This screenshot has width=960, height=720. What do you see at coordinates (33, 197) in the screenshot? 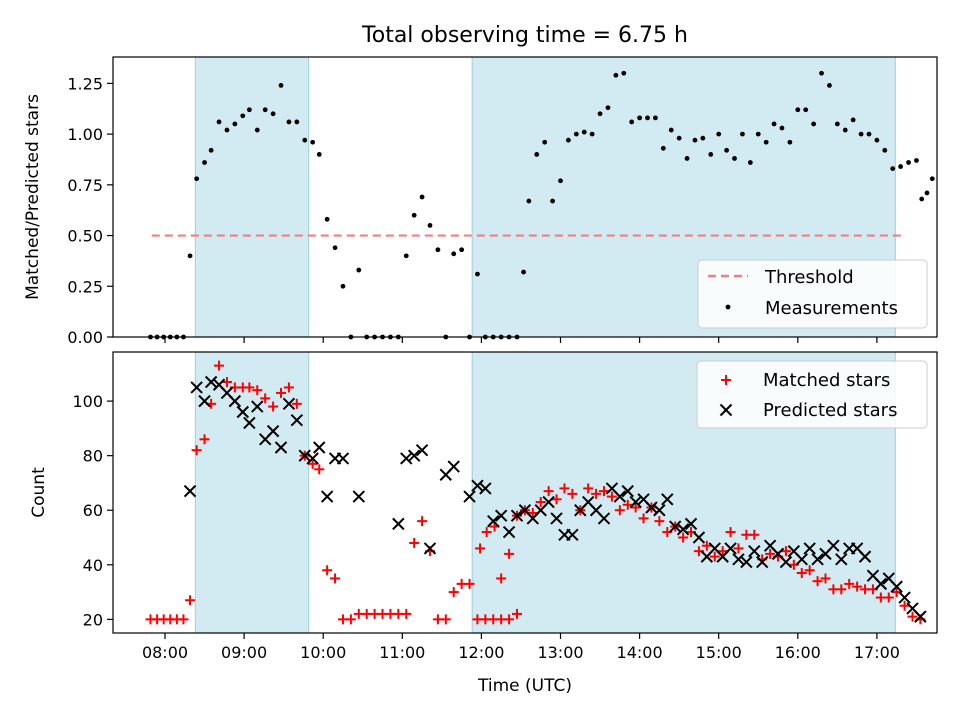
I see `ratio-y-axis-label: Matched/Predicted stars` at bounding box center [33, 197].